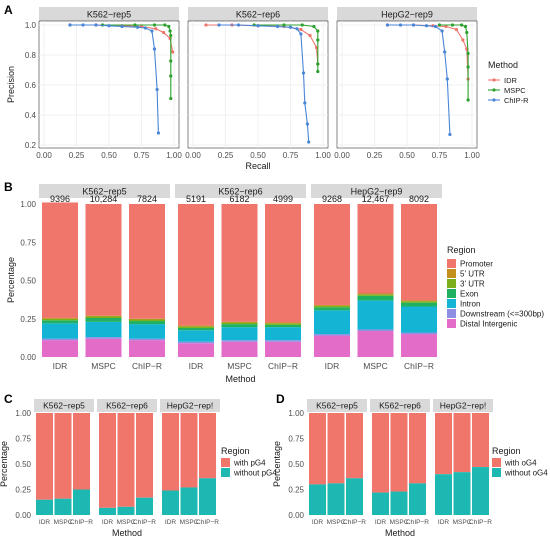  I want to click on y-tick-label: 1.0, so click(31, 25).